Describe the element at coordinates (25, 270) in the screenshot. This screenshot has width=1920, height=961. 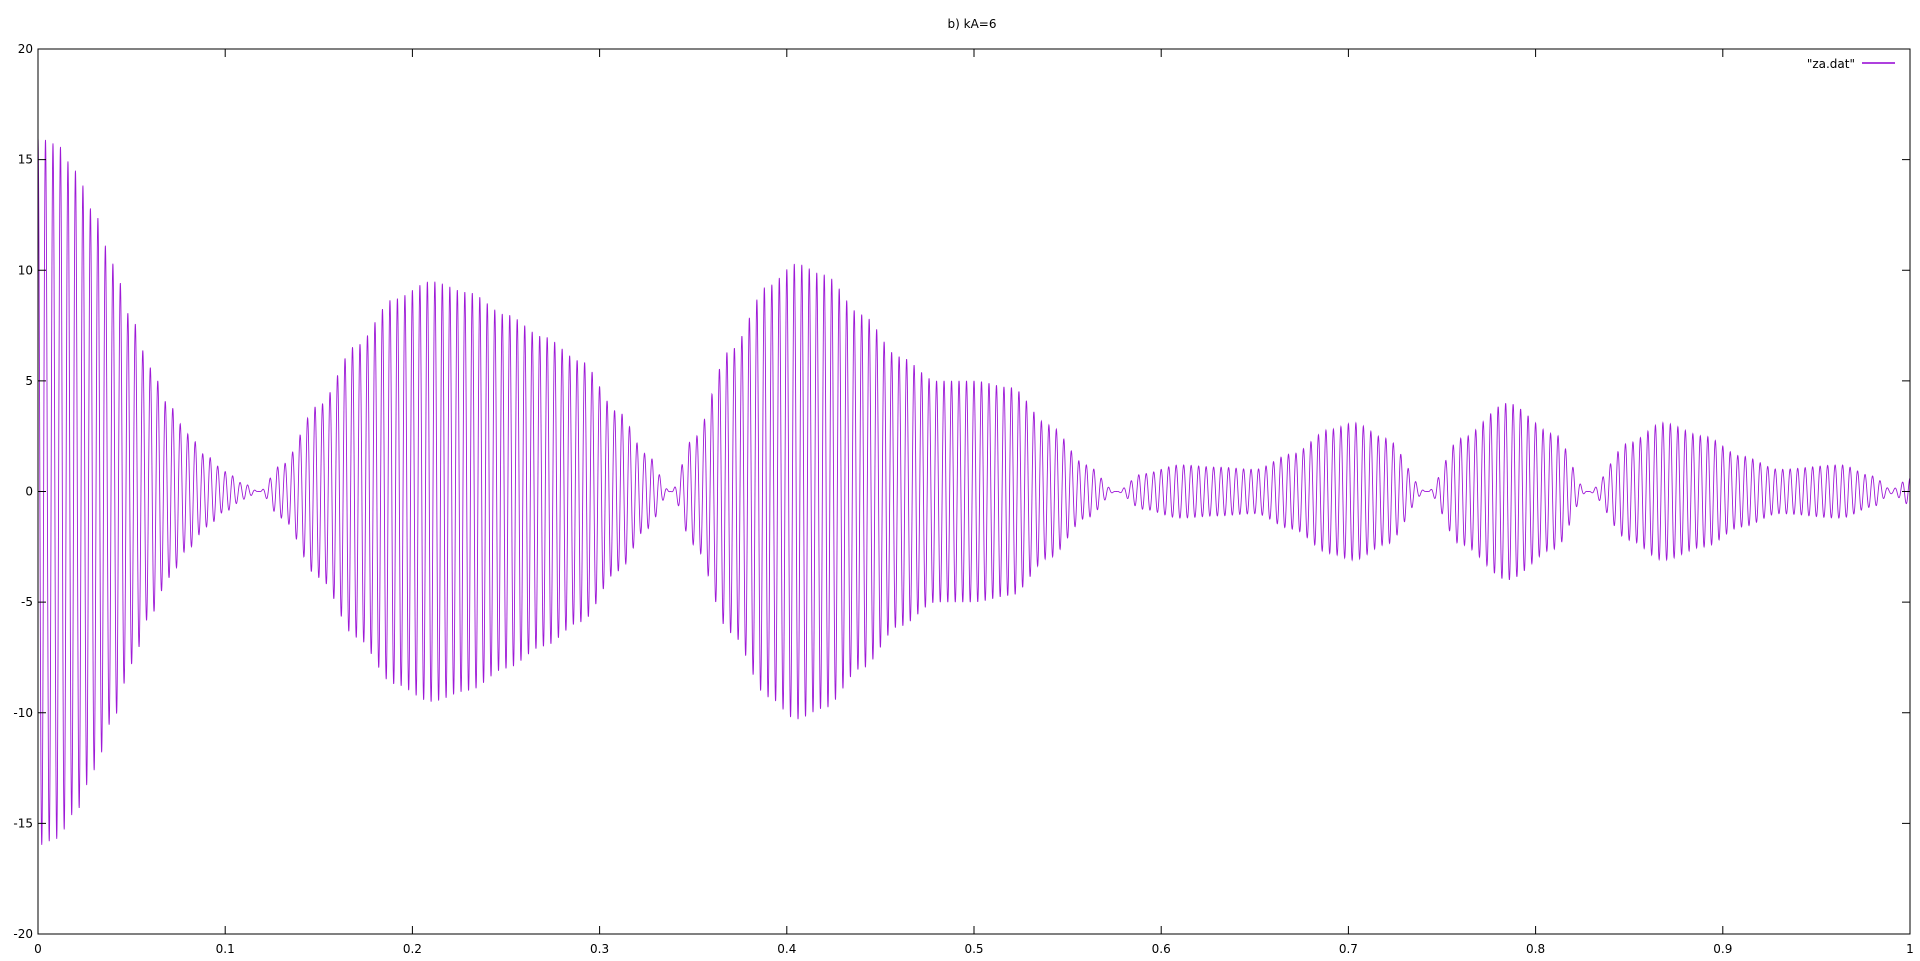
I see `y-tick-label: 10` at that location.